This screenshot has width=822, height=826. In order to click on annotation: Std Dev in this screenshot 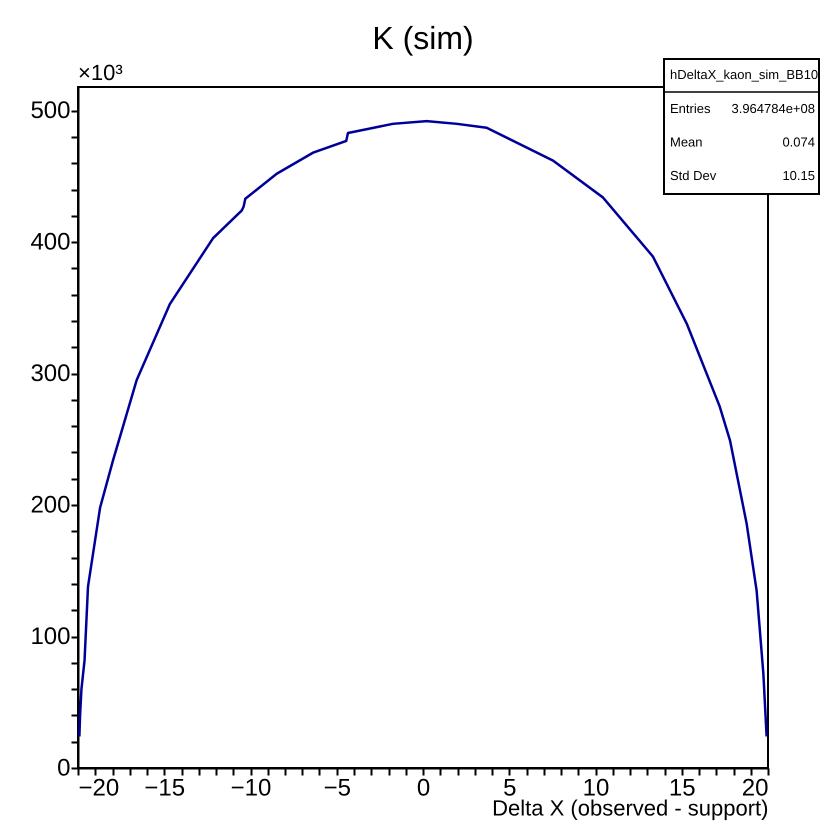, I will do `click(693, 175)`.